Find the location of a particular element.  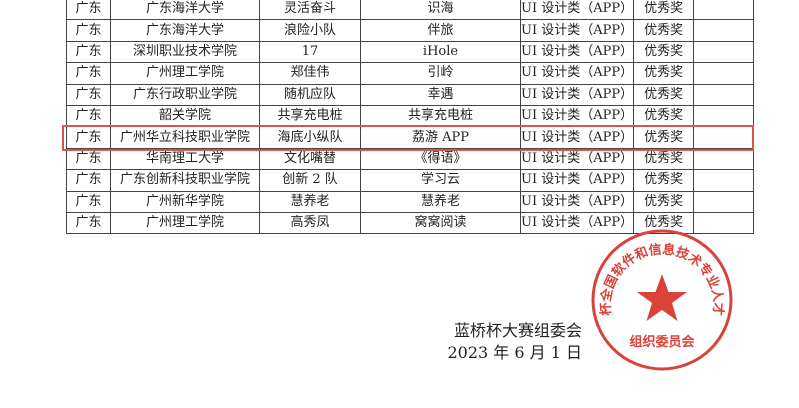

table-cell: 郑佳伟 is located at coordinates (310, 73).